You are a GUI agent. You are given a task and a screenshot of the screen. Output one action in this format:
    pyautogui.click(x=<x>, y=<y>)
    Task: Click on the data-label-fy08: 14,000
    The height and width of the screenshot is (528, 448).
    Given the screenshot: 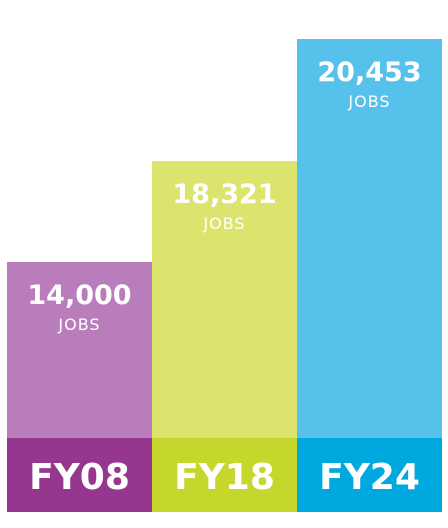 What is the action you would take?
    pyautogui.click(x=79, y=295)
    